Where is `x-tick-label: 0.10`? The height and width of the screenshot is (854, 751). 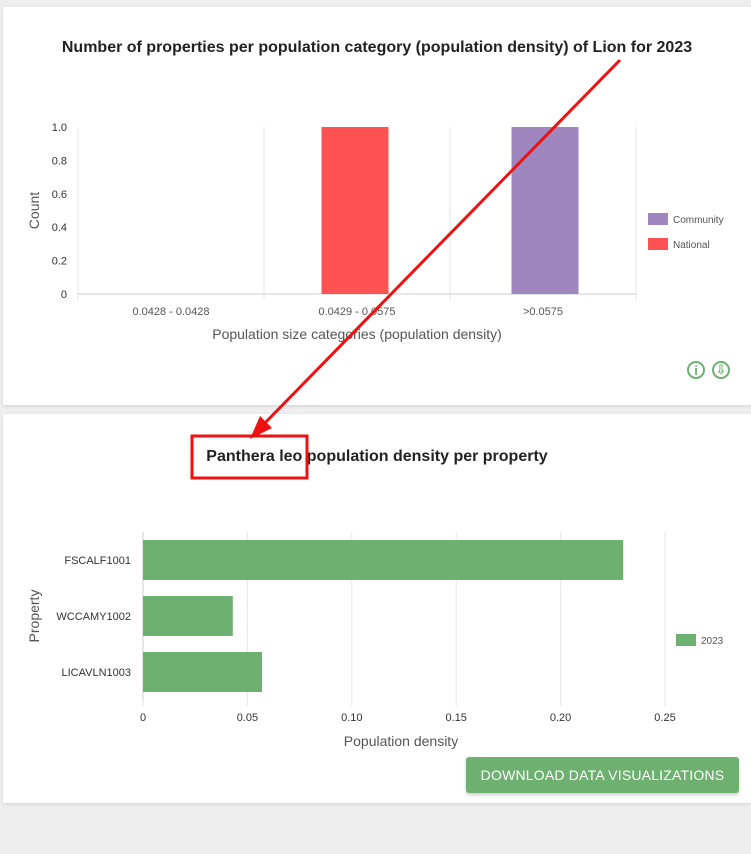 x-tick-label: 0.10 is located at coordinates (351, 718).